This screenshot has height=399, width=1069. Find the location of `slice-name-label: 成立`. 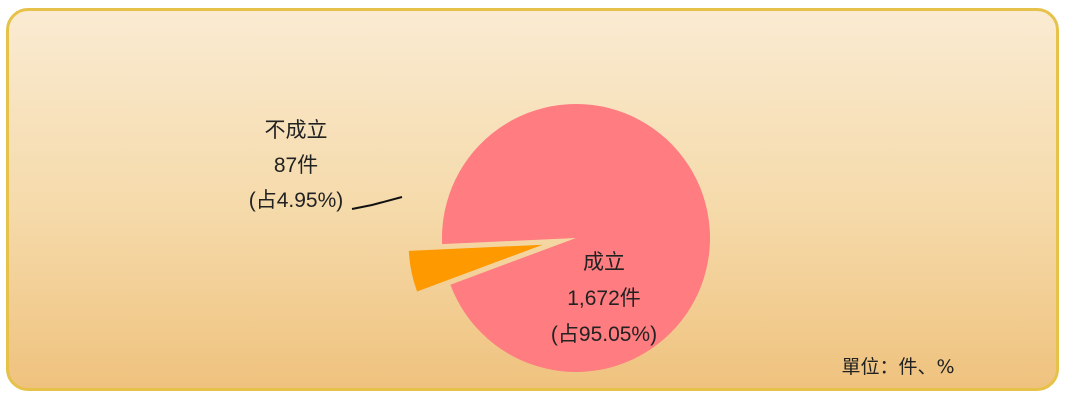

slice-name-label: 成立 is located at coordinates (604, 262).